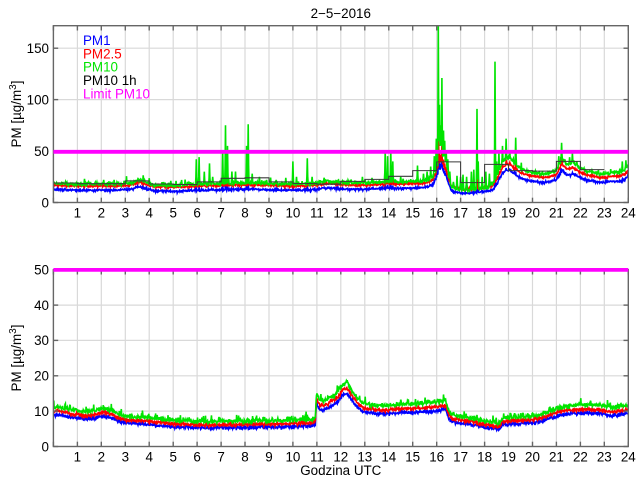  Describe the element at coordinates (102, 53) in the screenshot. I see `svg-text: PM2.5` at that location.